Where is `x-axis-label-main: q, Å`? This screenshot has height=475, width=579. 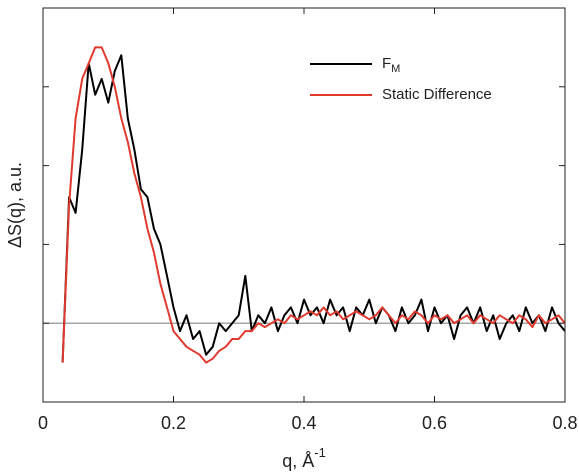 x-axis-label-main: q, Å is located at coordinates (298, 461).